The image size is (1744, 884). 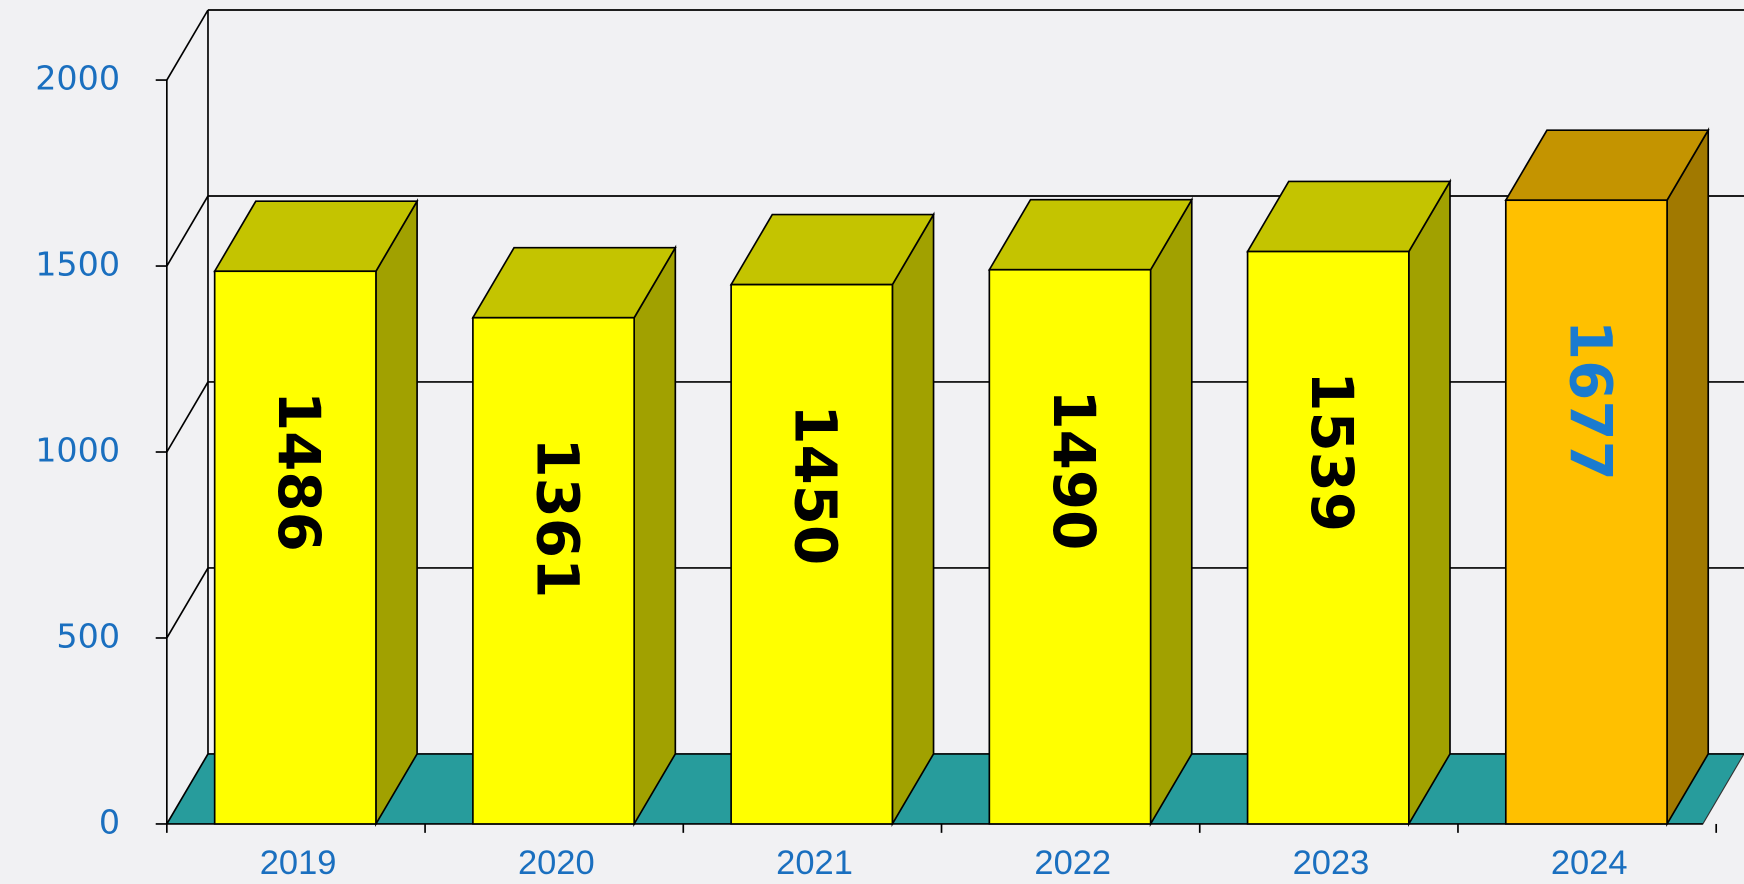 I want to click on value-label: 1539, so click(x=1332, y=451).